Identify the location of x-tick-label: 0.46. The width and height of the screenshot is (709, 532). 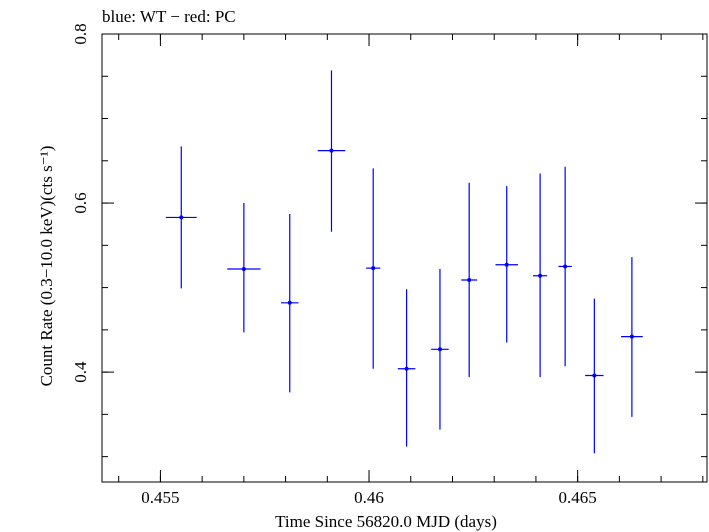
(369, 497).